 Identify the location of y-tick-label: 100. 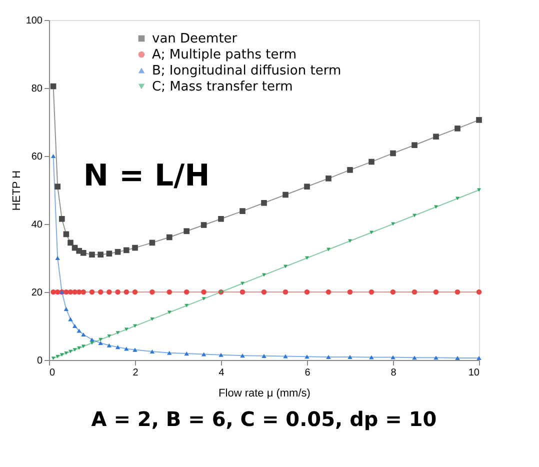
(34, 21).